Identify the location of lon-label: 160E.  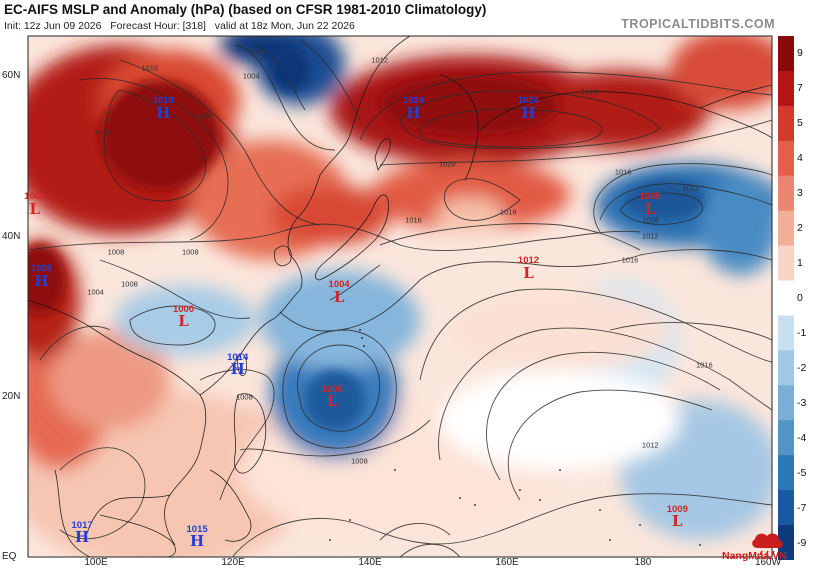
(507, 562).